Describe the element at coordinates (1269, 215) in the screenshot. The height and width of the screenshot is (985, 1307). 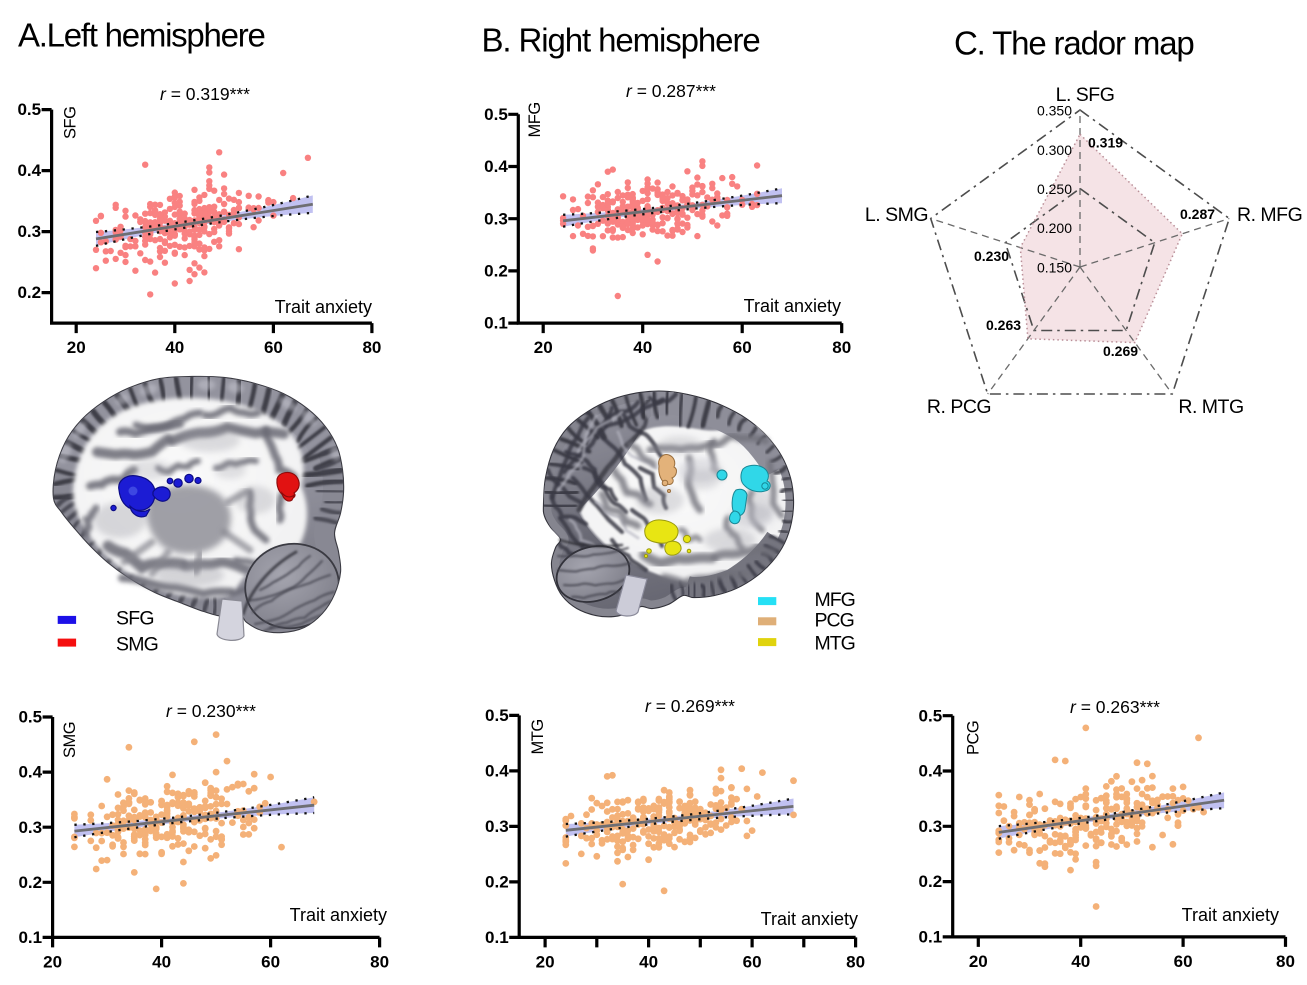
I see `svg-text: R. MFG` at that location.